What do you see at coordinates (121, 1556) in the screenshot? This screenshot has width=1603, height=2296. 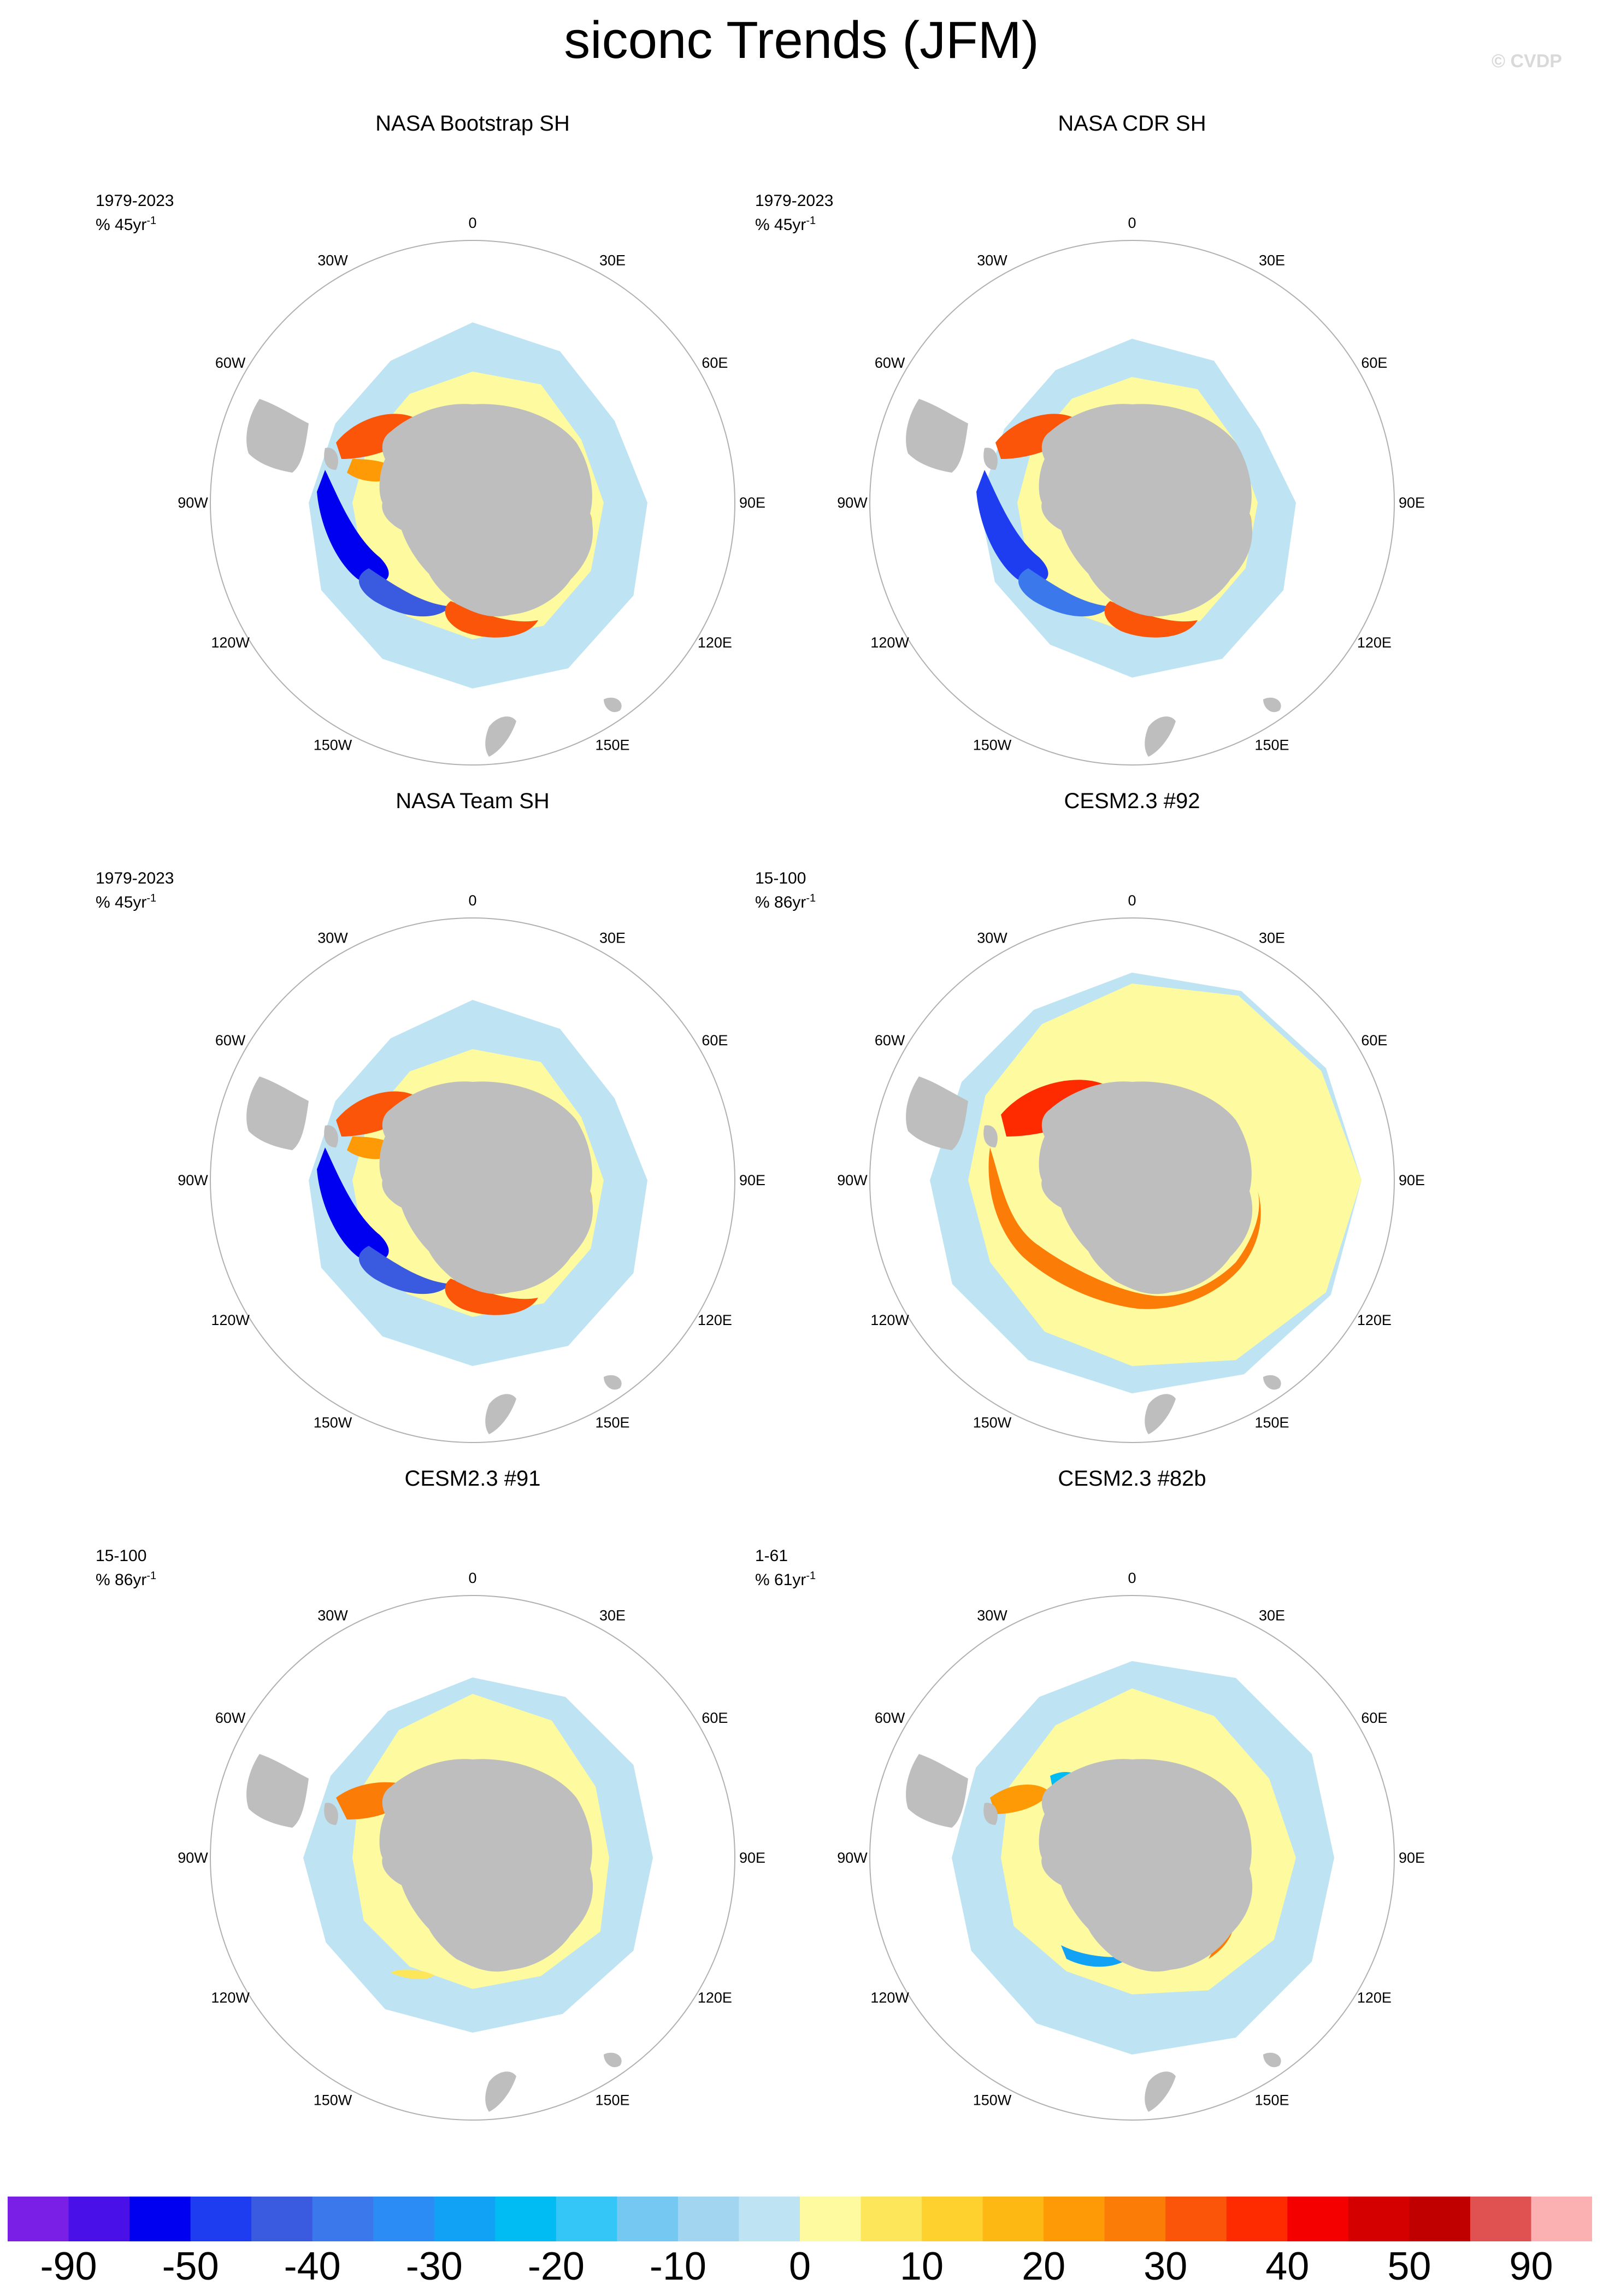 I see `panel-period: 15-100` at bounding box center [121, 1556].